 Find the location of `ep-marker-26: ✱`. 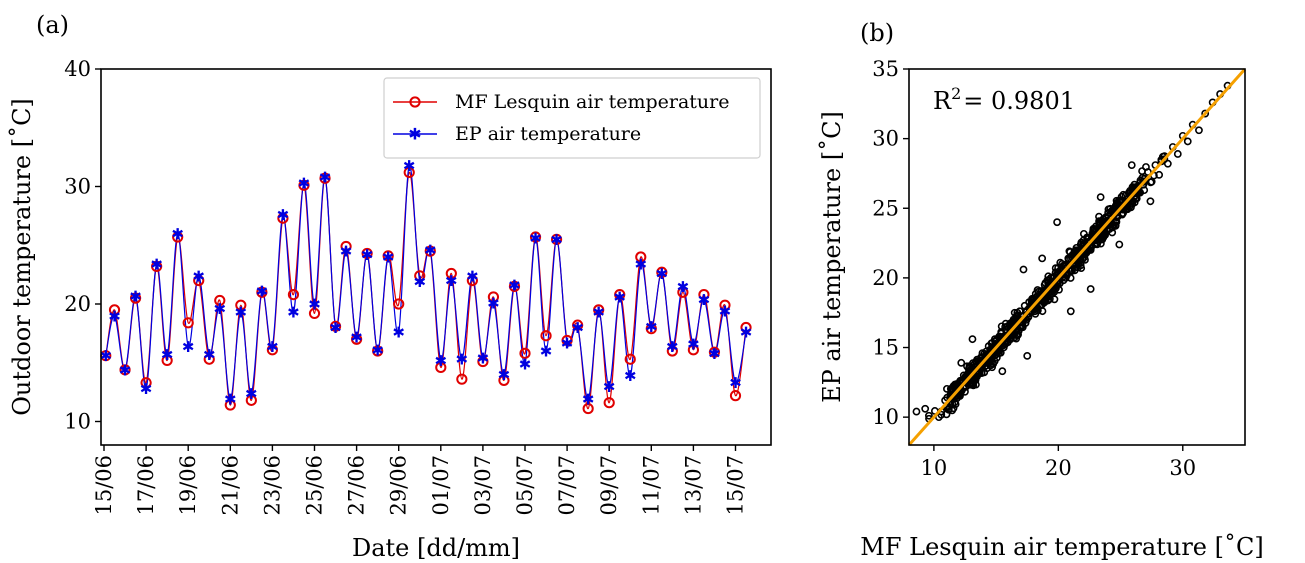

ep-marker-26: ✱ is located at coordinates (377, 350).